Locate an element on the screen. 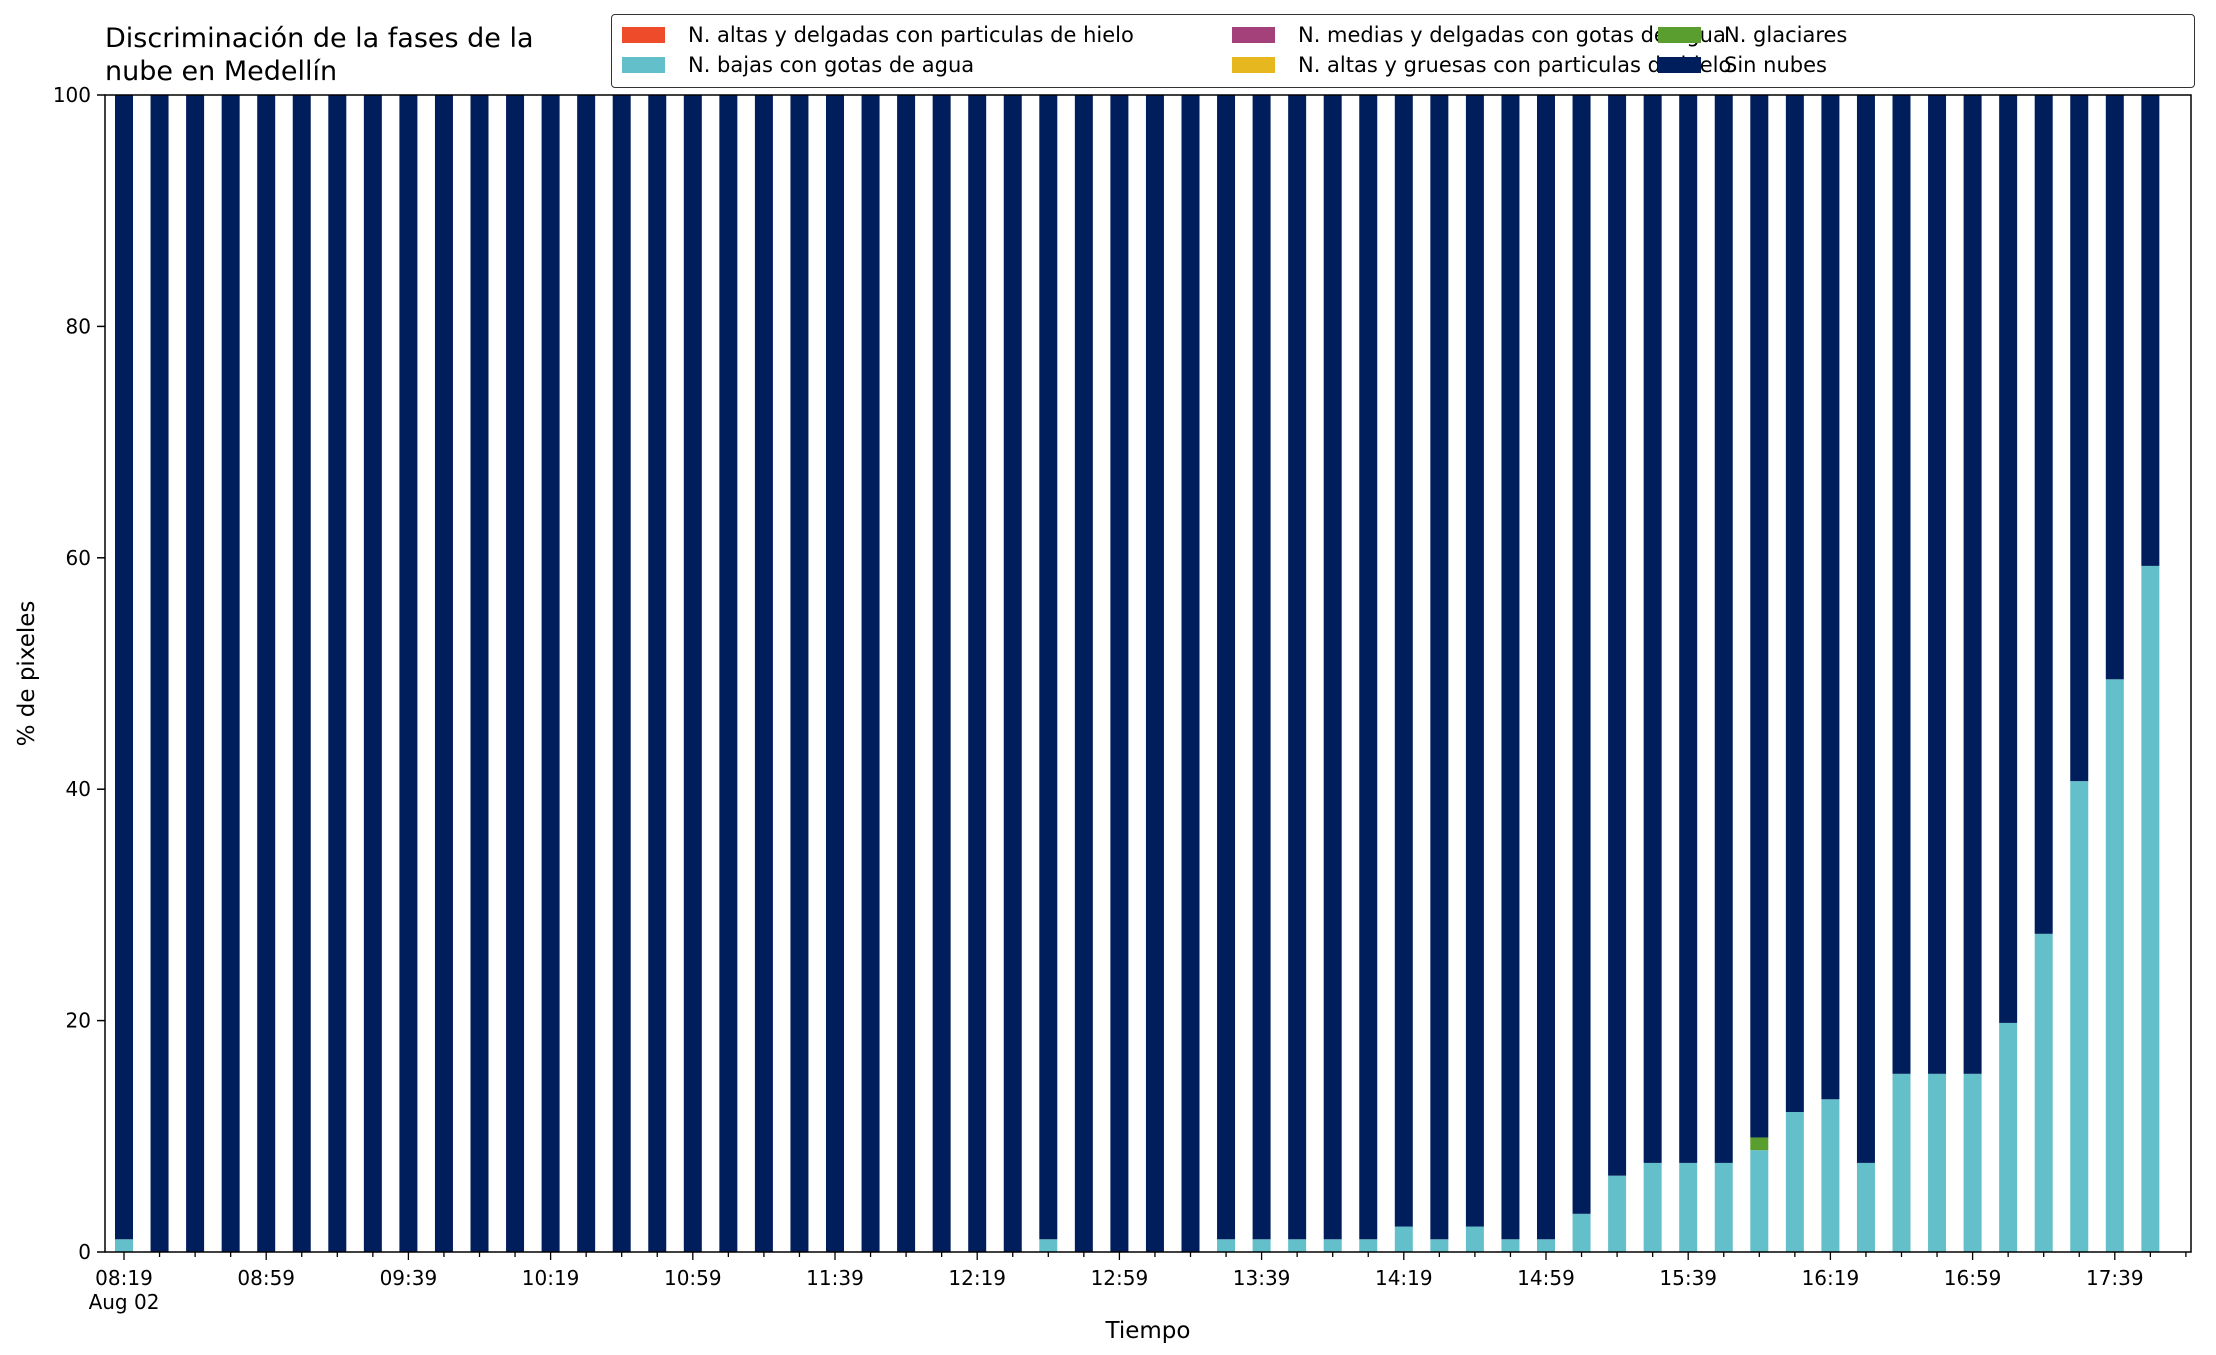 The width and height of the screenshot is (2216, 1355). chart-title-line-1: Discriminación de la fases de la is located at coordinates (319, 38).